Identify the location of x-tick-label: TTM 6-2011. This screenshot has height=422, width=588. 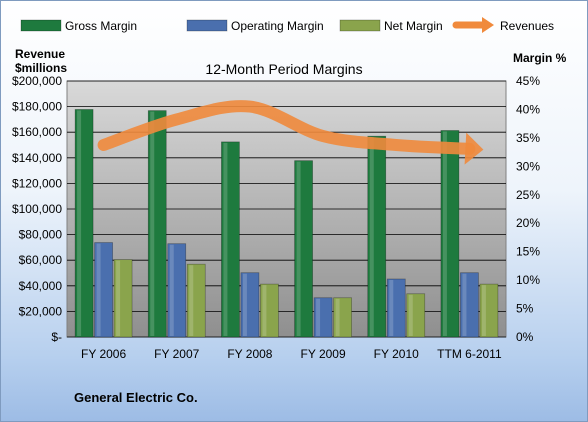
(469, 354).